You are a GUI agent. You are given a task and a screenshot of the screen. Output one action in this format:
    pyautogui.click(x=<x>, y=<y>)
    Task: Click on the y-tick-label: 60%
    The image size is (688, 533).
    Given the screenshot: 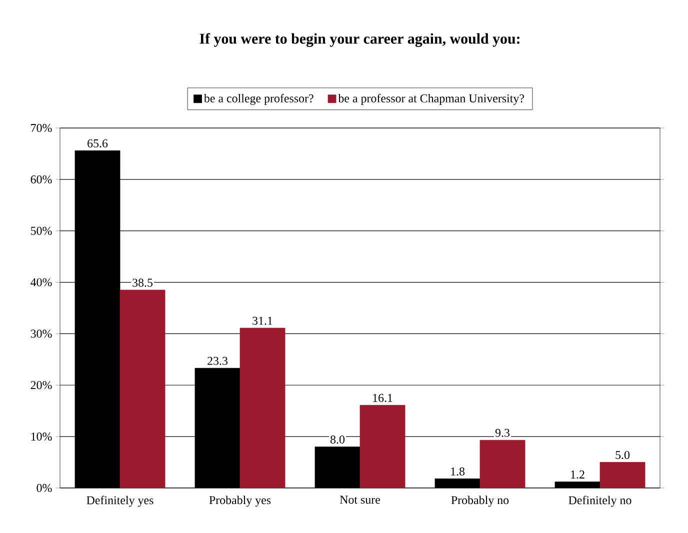 What is the action you would take?
    pyautogui.click(x=41, y=179)
    